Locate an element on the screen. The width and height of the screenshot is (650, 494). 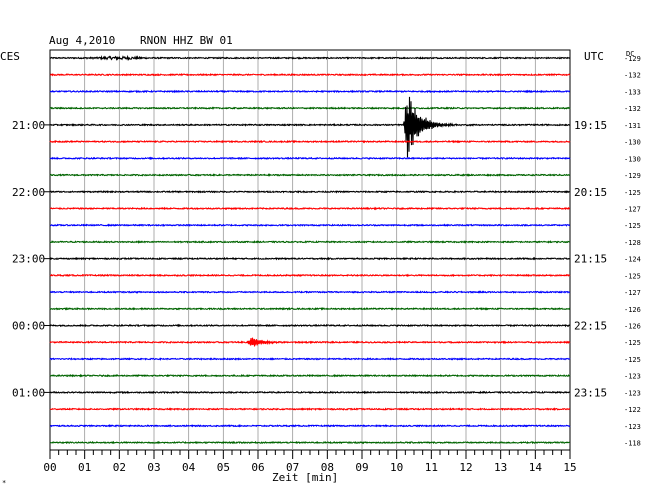
x-tick-label: 10 is located at coordinates (396, 467).